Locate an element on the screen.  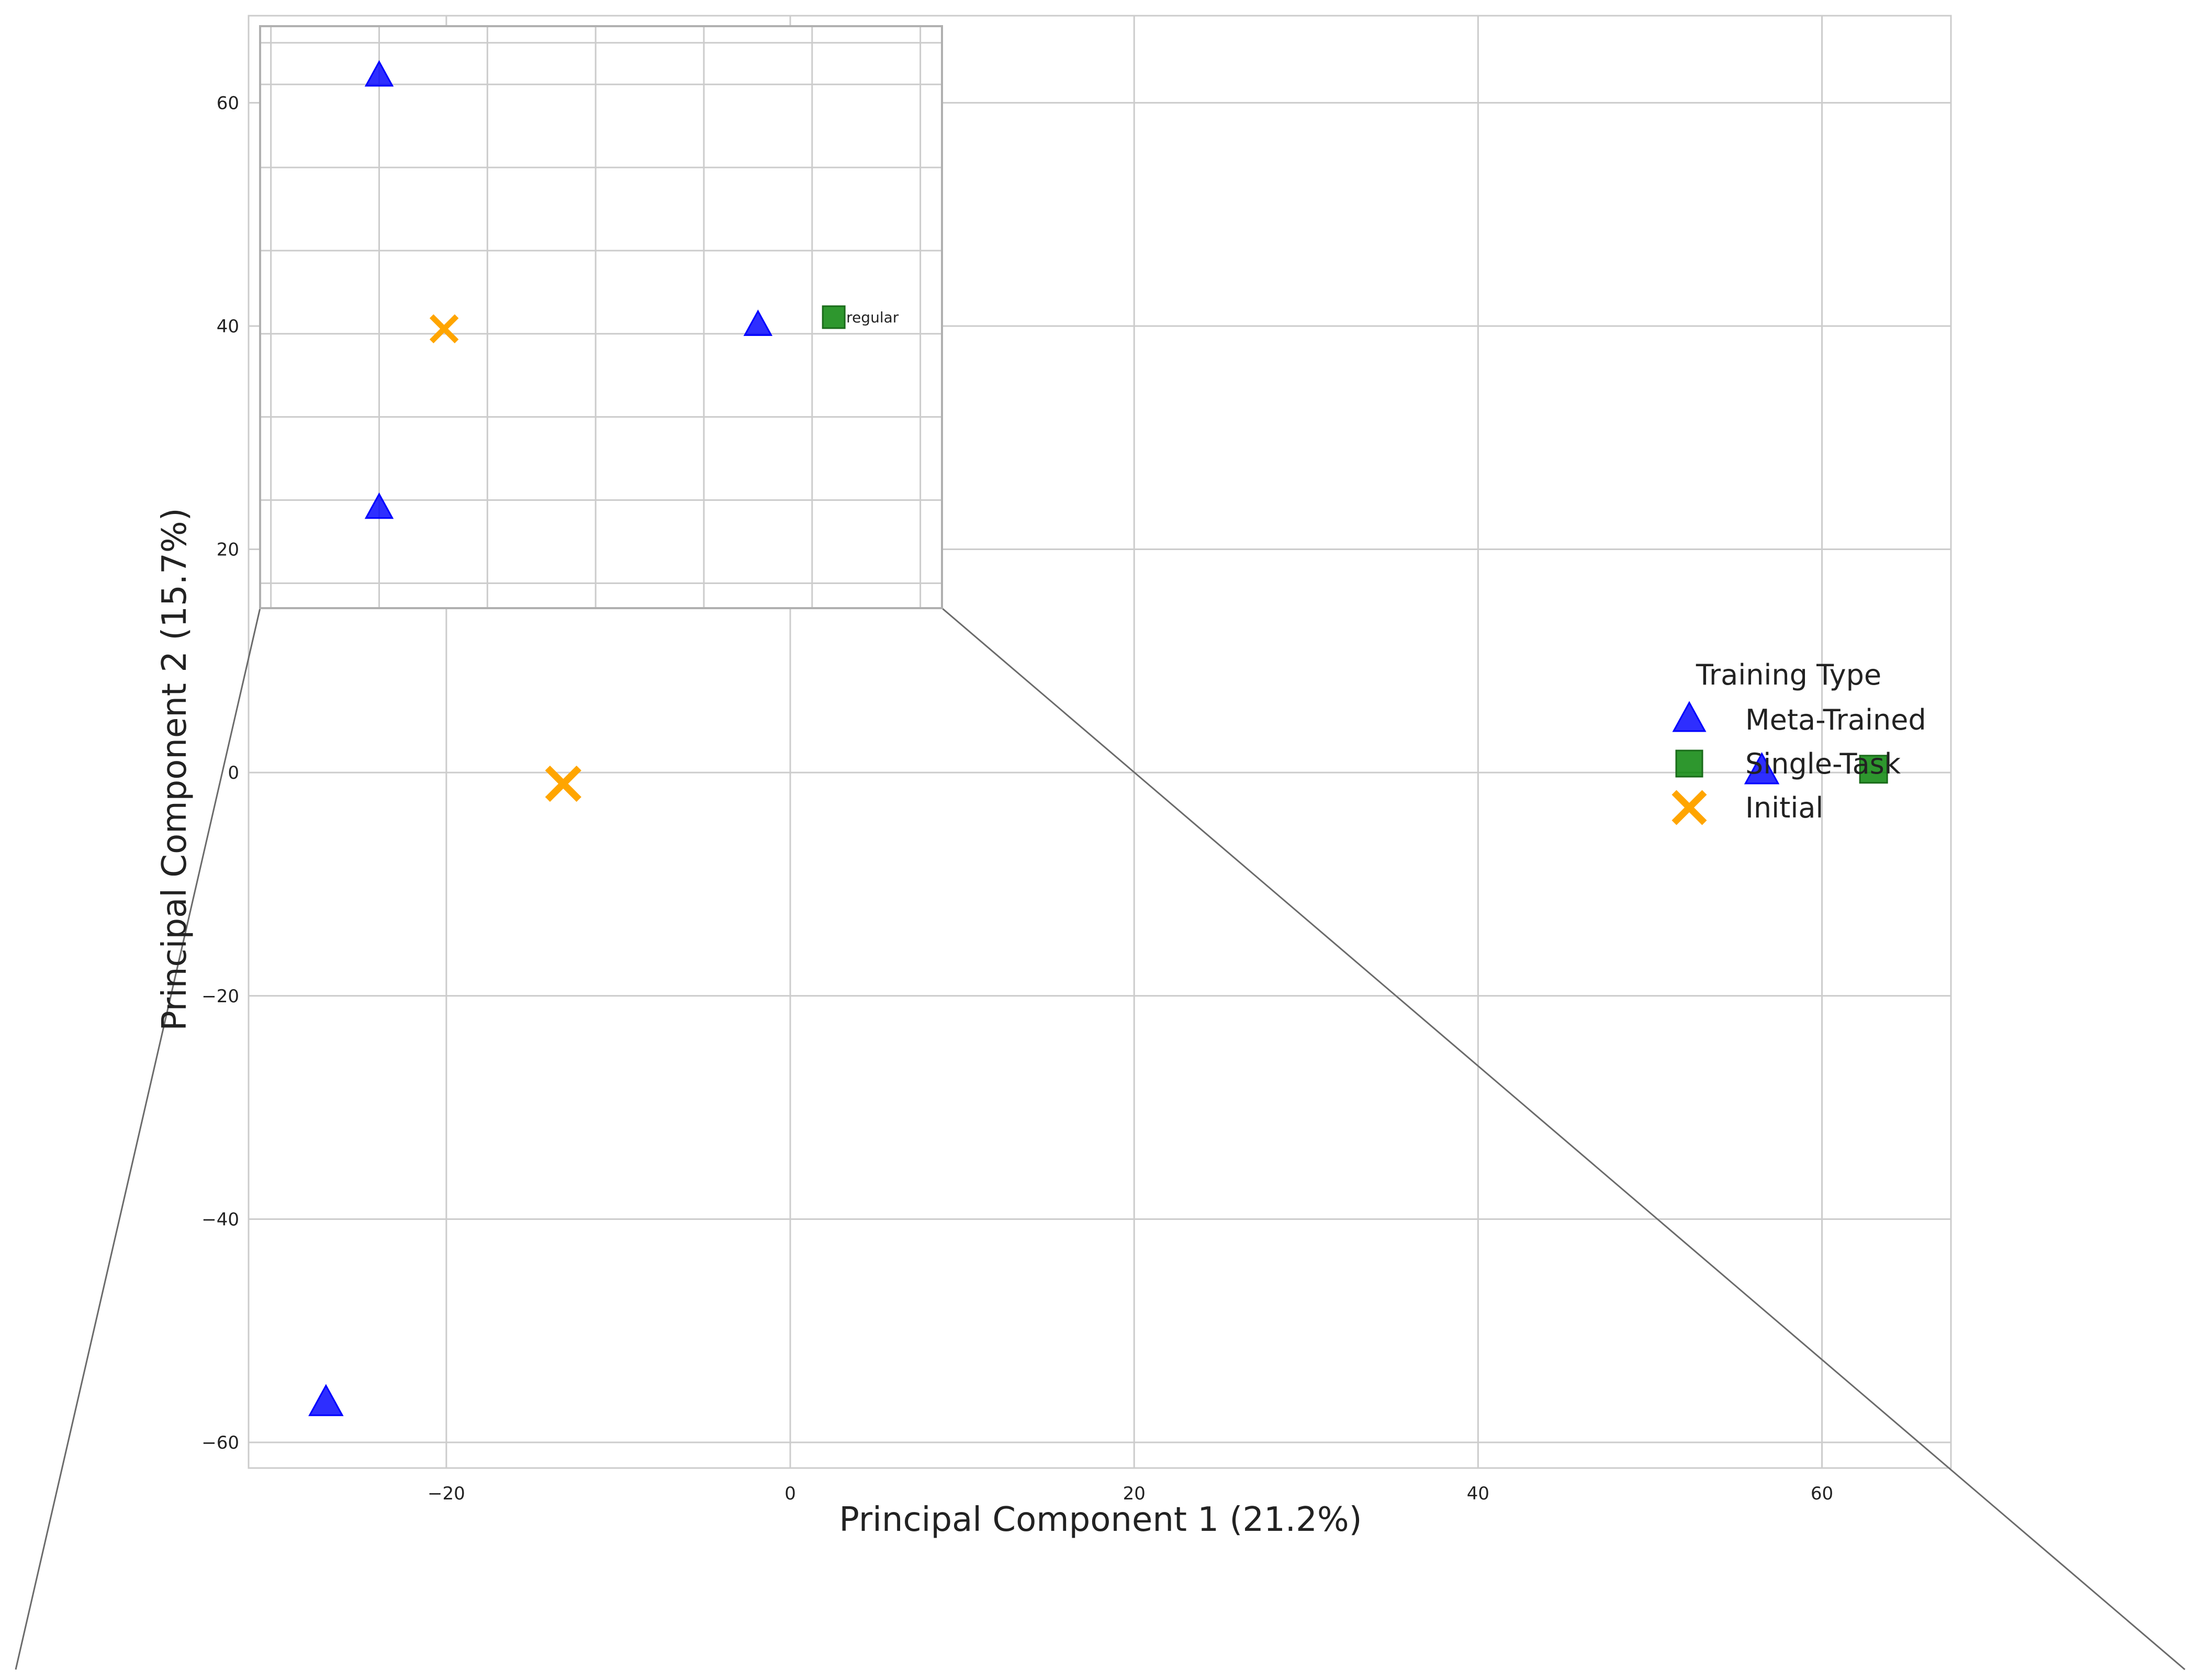
inset-connector-left is located at coordinates (138, 1139).